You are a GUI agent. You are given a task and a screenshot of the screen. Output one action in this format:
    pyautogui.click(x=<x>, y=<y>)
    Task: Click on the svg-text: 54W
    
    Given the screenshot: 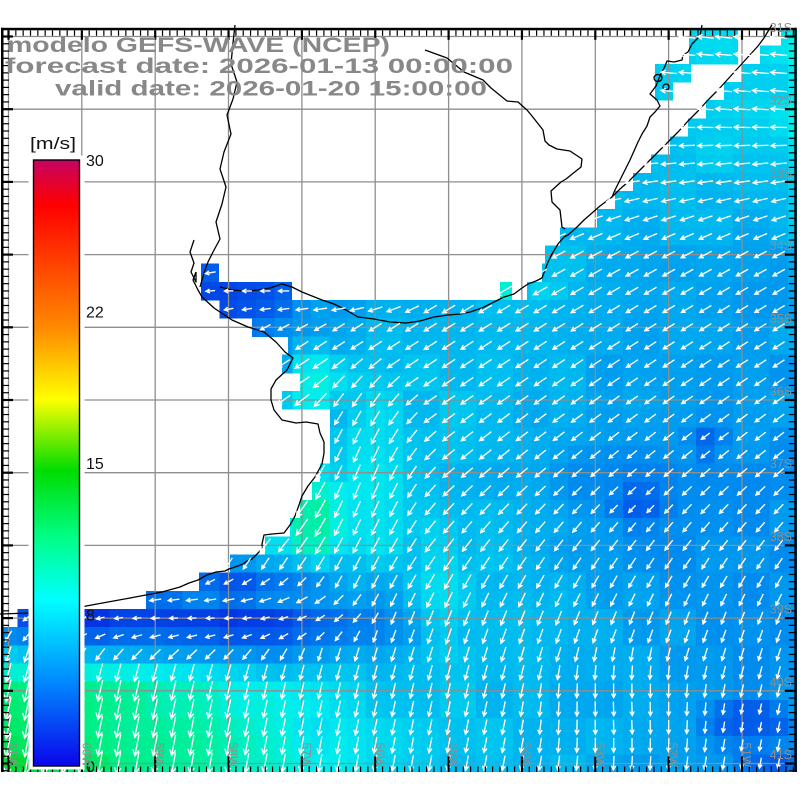 What is the action you would take?
    pyautogui.click(x=526, y=755)
    